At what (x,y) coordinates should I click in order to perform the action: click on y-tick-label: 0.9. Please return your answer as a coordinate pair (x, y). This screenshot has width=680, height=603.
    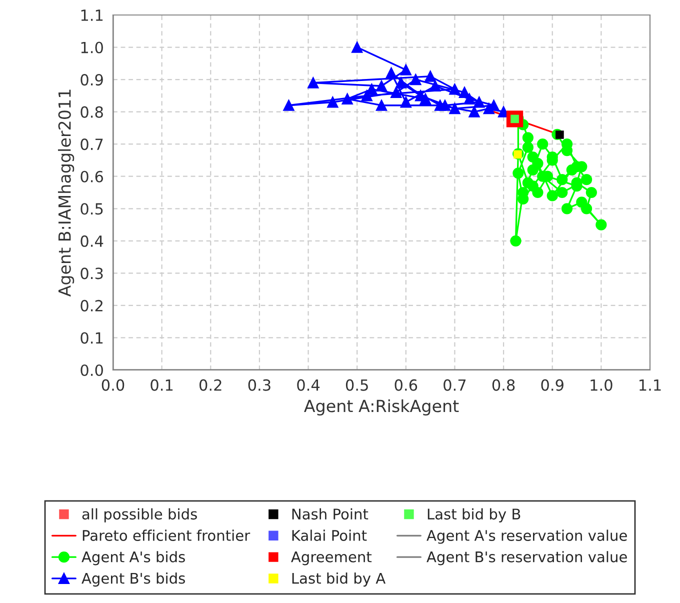
    Looking at the image, I should click on (91, 80).